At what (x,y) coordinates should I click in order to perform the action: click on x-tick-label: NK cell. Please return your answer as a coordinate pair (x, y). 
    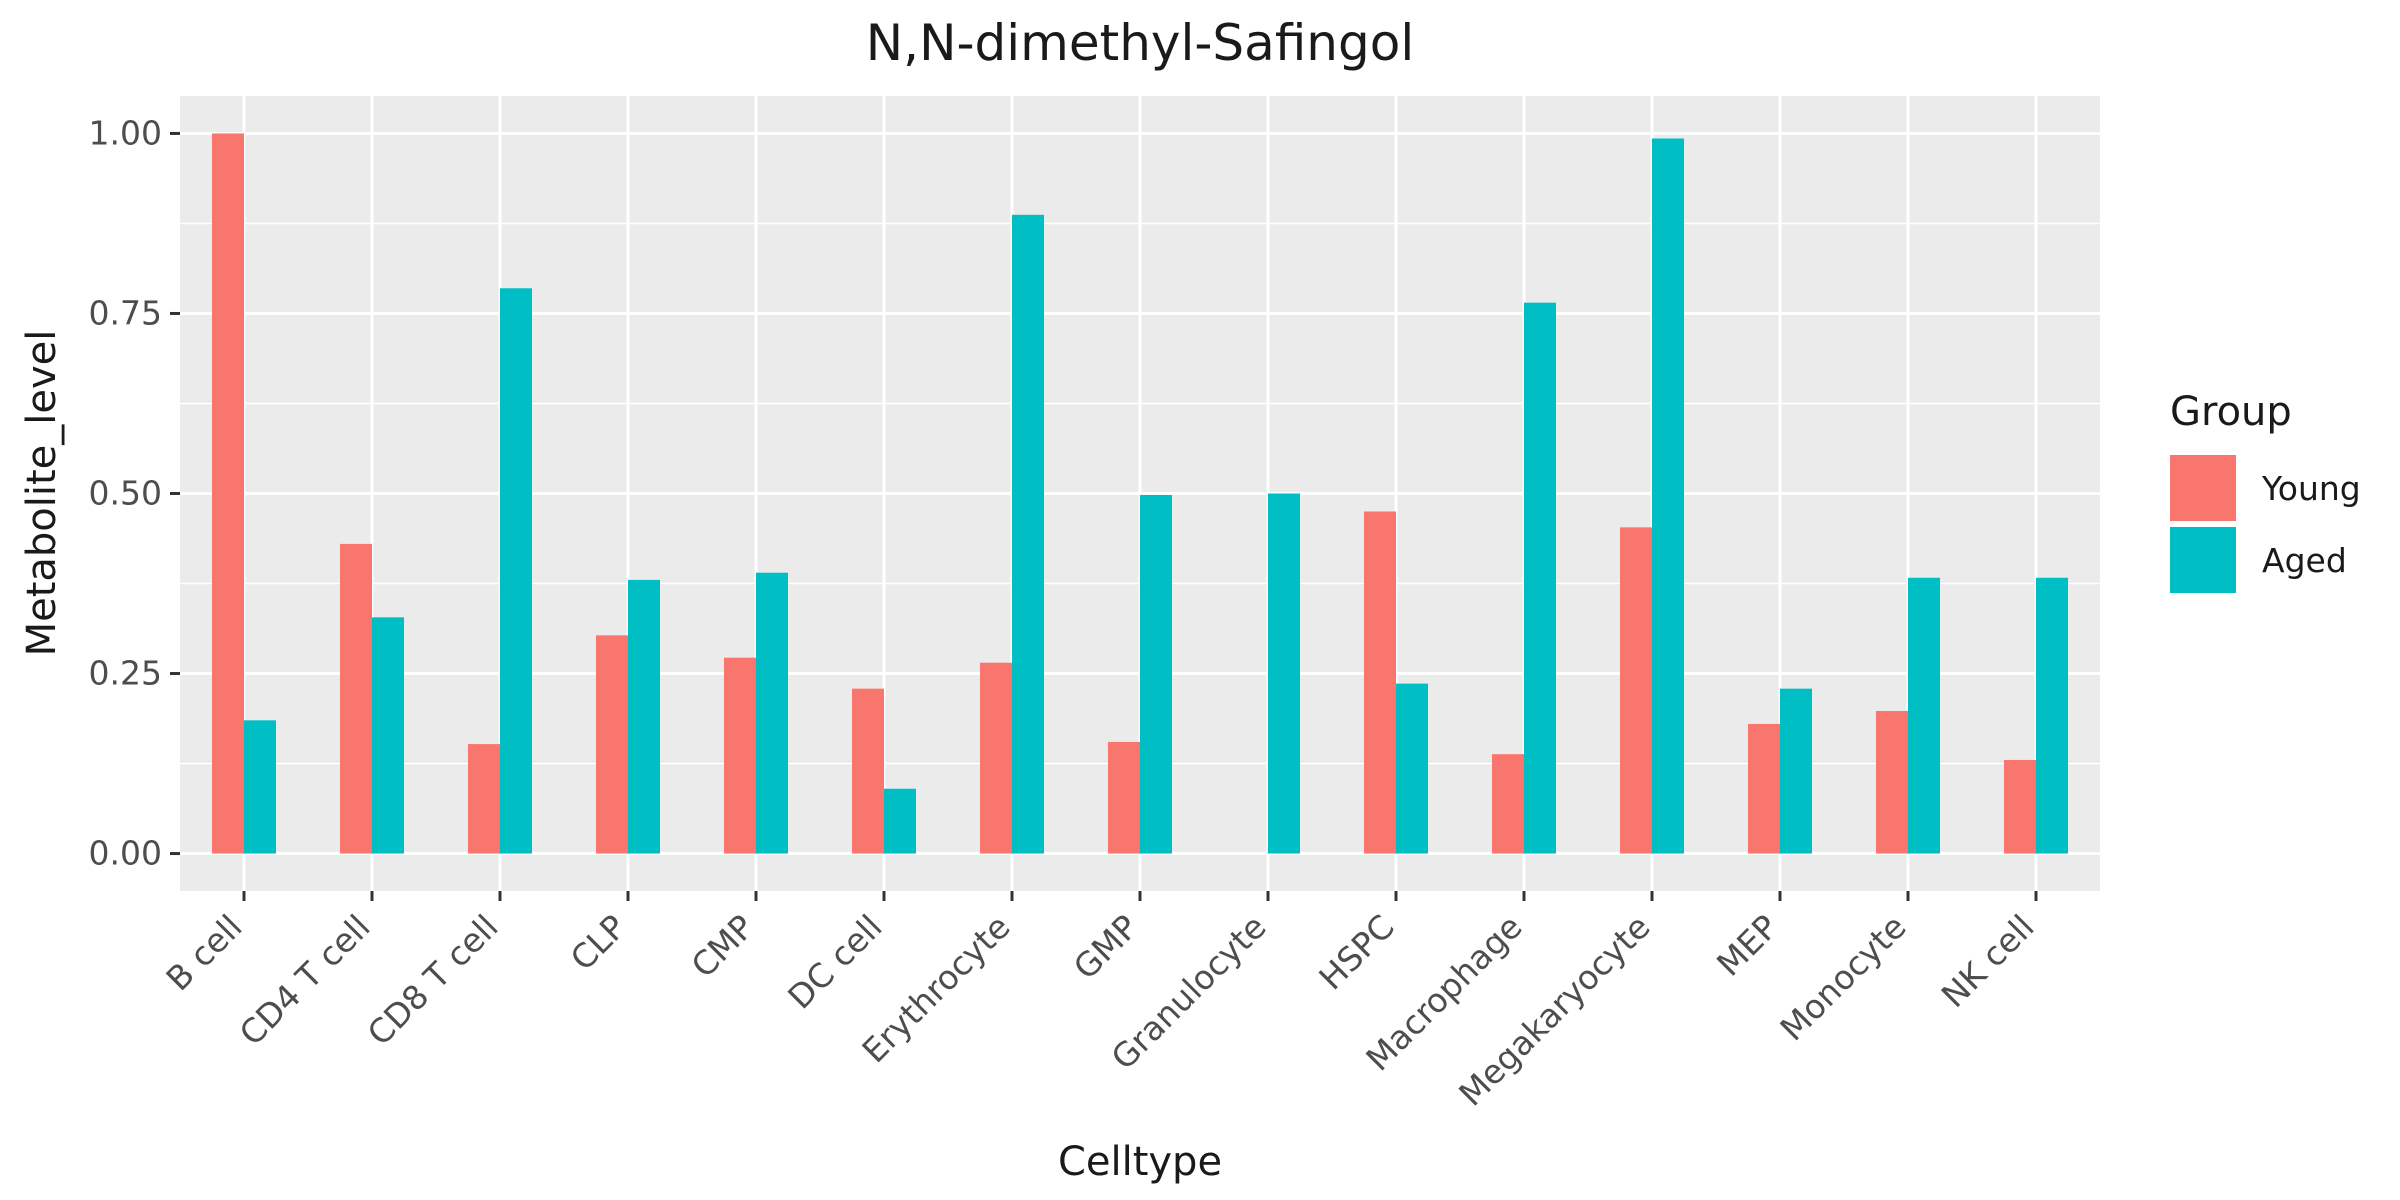
    Looking at the image, I should click on (1988, 961).